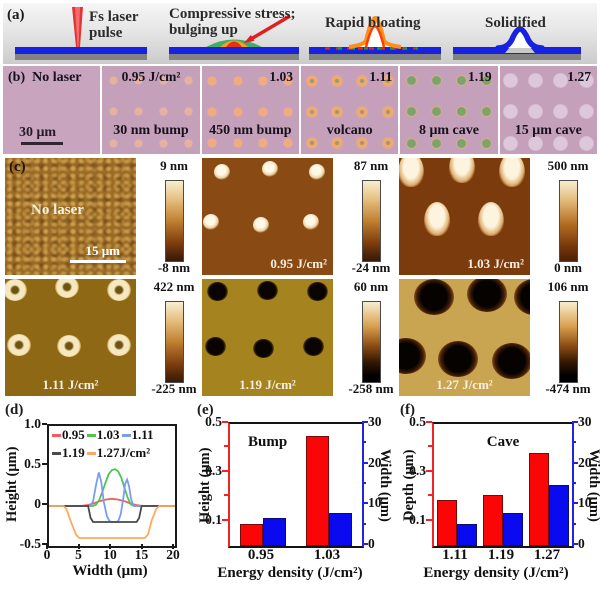 The height and width of the screenshot is (593, 600). Describe the element at coordinates (585, 503) in the screenshot. I see `right-tick-label: 10` at that location.